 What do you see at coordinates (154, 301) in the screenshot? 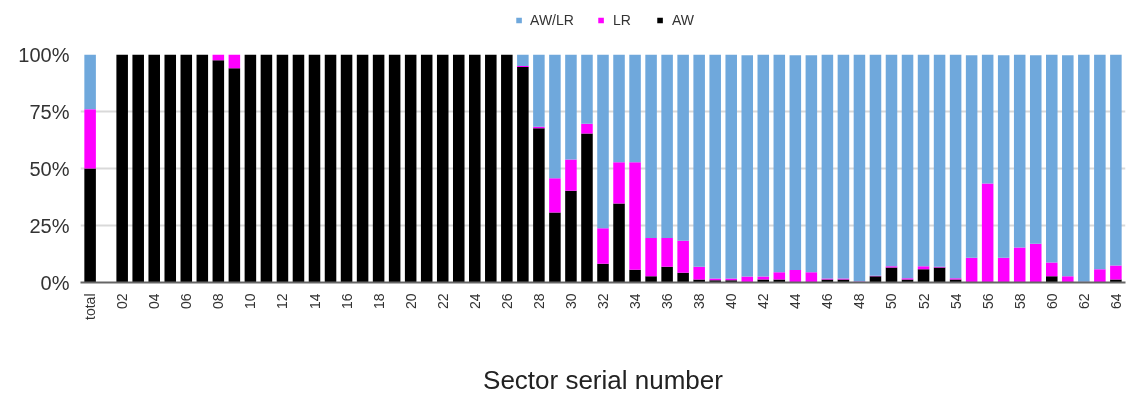
I see `x-tick-label: 04` at bounding box center [154, 301].